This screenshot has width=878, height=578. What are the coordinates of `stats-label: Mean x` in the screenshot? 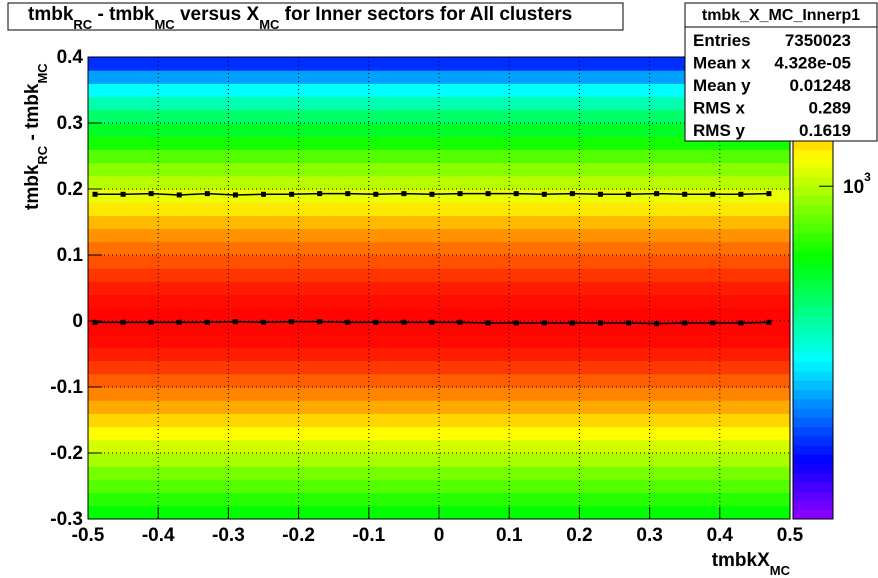 It's located at (722, 63).